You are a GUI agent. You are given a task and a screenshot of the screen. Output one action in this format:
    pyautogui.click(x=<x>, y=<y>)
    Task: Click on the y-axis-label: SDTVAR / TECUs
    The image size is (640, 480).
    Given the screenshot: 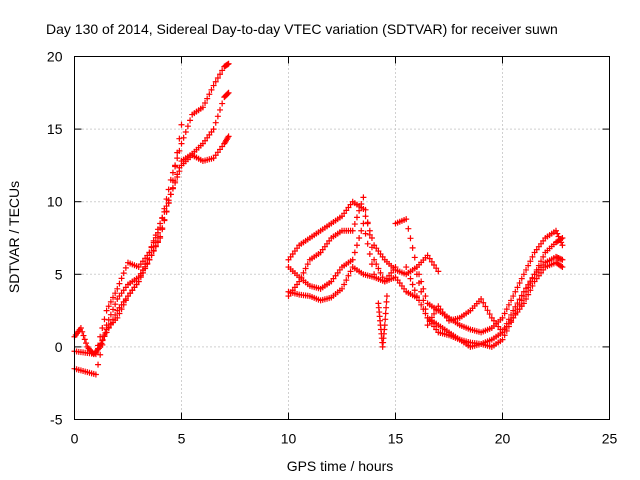 What is the action you would take?
    pyautogui.click(x=14, y=237)
    